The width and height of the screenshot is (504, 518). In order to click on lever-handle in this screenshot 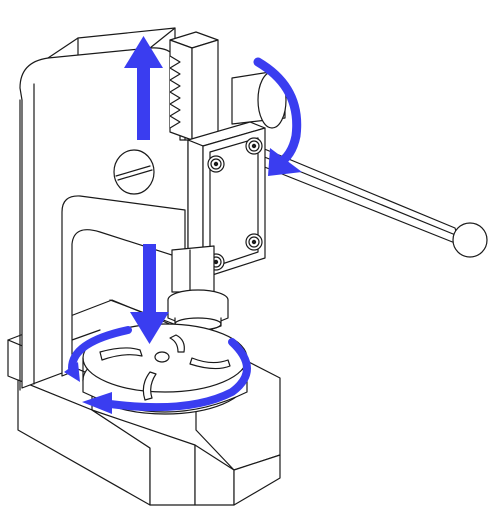, I will do `click(374, 202)`.